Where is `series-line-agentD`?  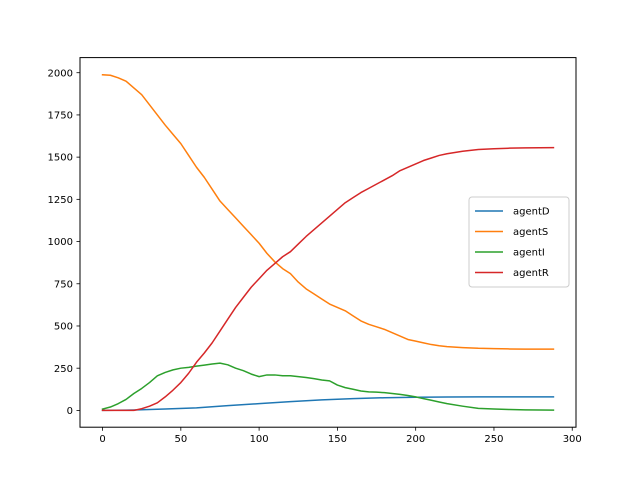 series-line-agentD is located at coordinates (328, 404).